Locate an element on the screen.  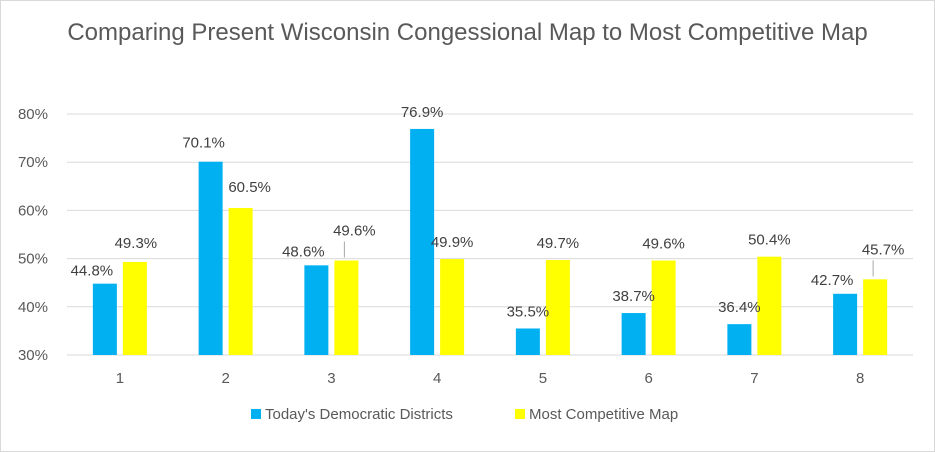
data-label: 38.7% is located at coordinates (633, 296).